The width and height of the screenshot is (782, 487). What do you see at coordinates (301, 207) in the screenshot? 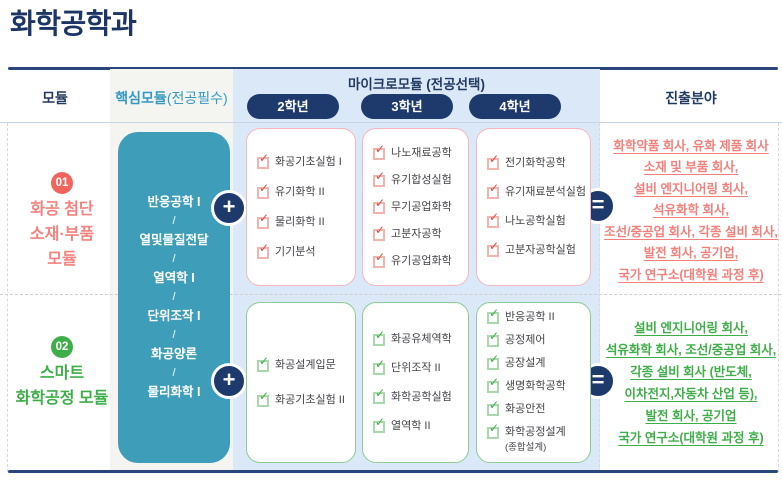
I see `module-1-year-2-box: 화공기초실험 I 유기화학 II 물리화학 II 기기분석` at bounding box center [301, 207].